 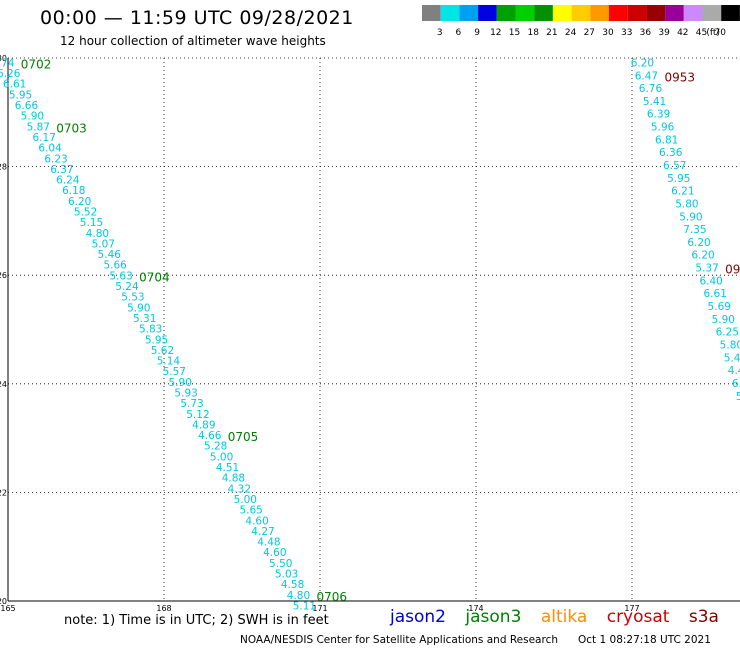 What do you see at coordinates (638, 617) in the screenshot?
I see `legend-cryosat: cryosat` at bounding box center [638, 617].